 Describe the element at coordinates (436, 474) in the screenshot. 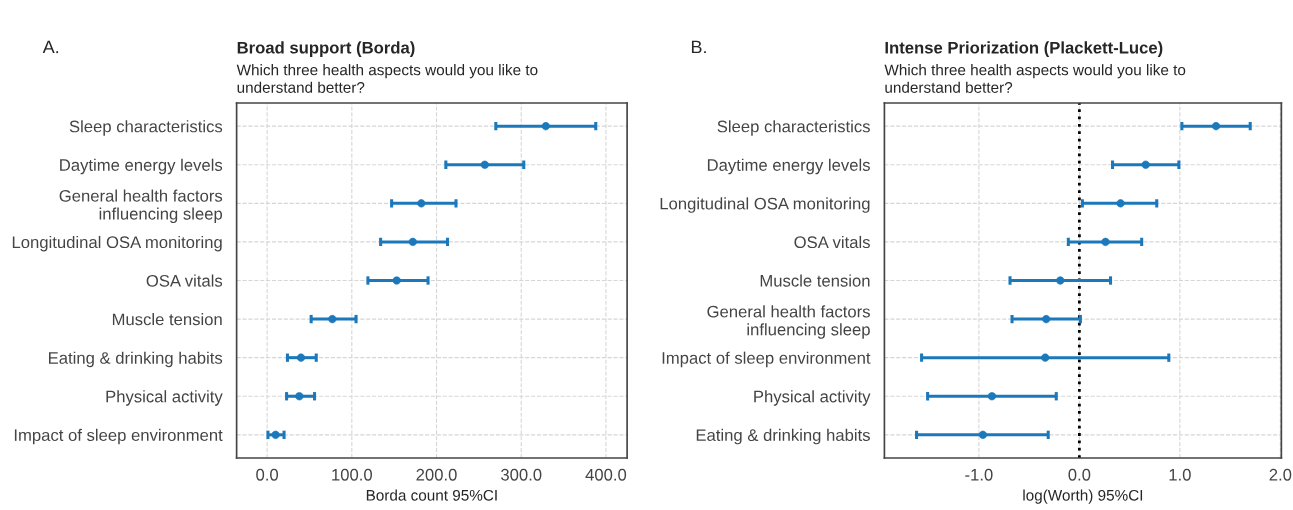

I see `x-tick-label: 200.0` at that location.